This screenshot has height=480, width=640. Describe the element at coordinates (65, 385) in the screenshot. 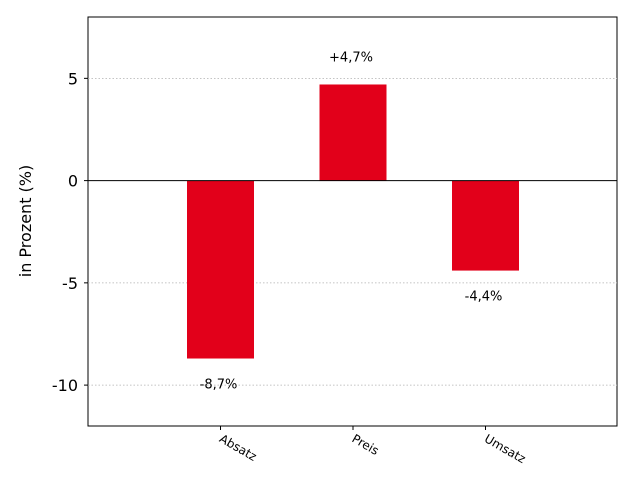

I see `y-tick-label: -10` at that location.